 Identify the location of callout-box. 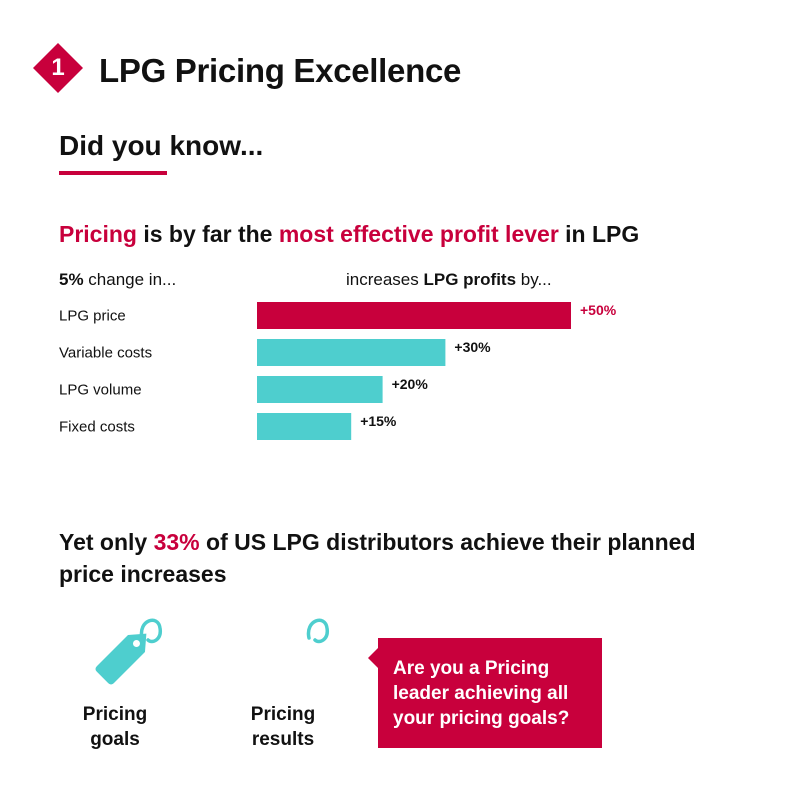
(485, 693).